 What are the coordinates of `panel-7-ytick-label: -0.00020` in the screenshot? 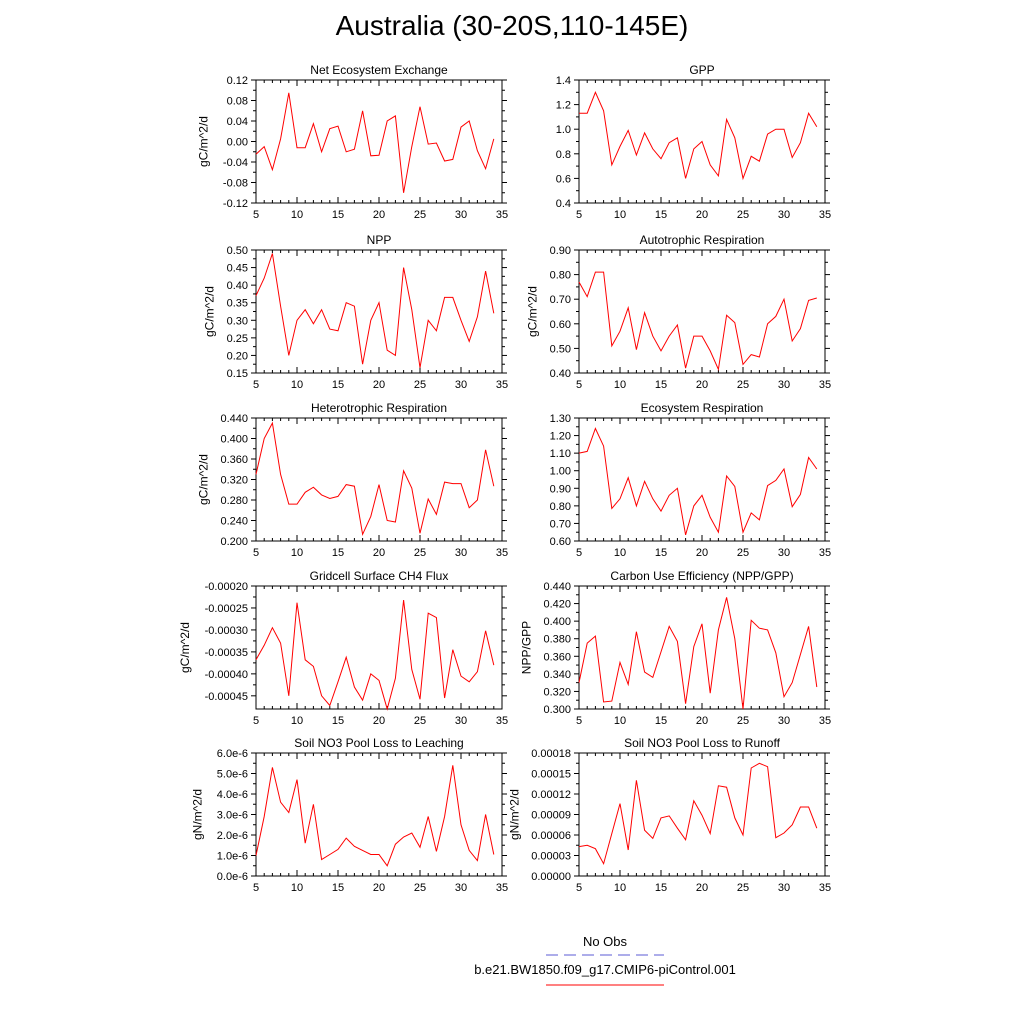 It's located at (226, 587).